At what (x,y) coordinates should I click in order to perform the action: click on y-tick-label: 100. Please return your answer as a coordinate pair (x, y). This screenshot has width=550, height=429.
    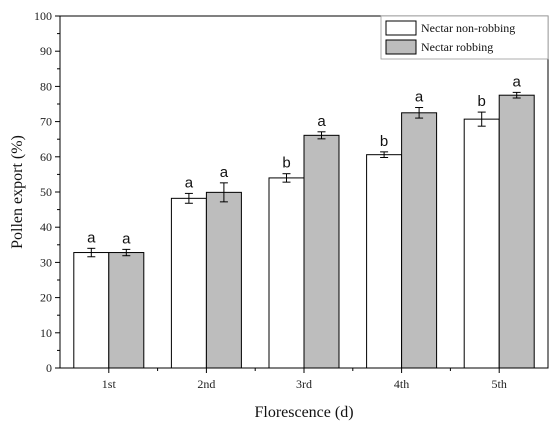
    Looking at the image, I should click on (43, 16).